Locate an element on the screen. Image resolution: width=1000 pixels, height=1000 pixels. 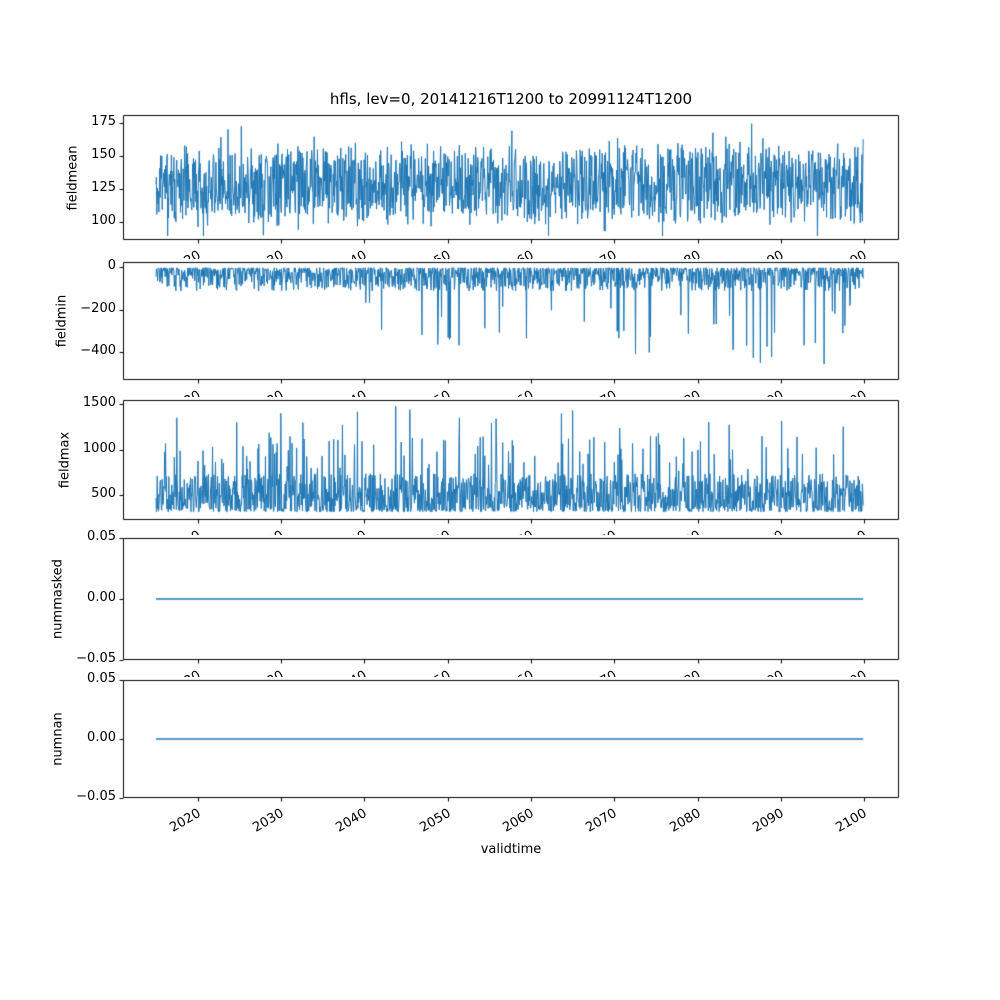
x-axis-label: validtime is located at coordinates (511, 849).